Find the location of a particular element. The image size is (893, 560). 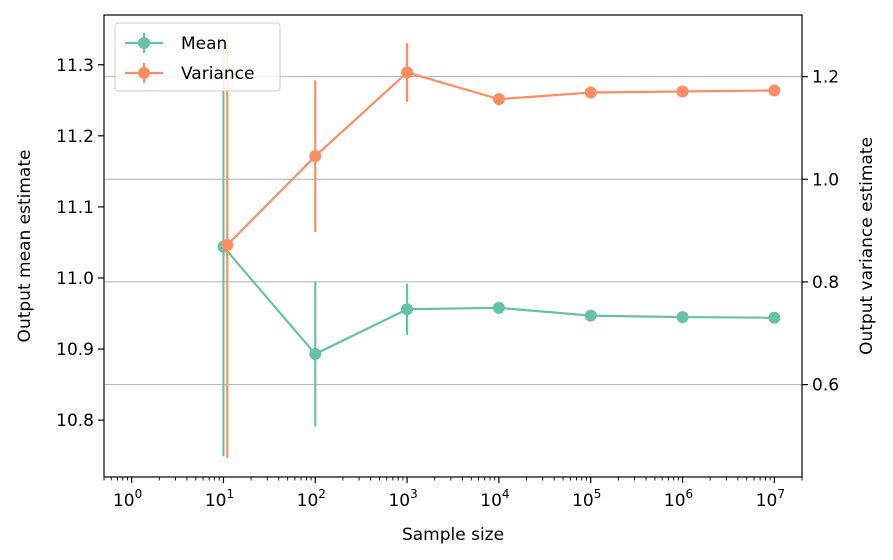

x-tick-exponent: 3 is located at coordinates (414, 494).